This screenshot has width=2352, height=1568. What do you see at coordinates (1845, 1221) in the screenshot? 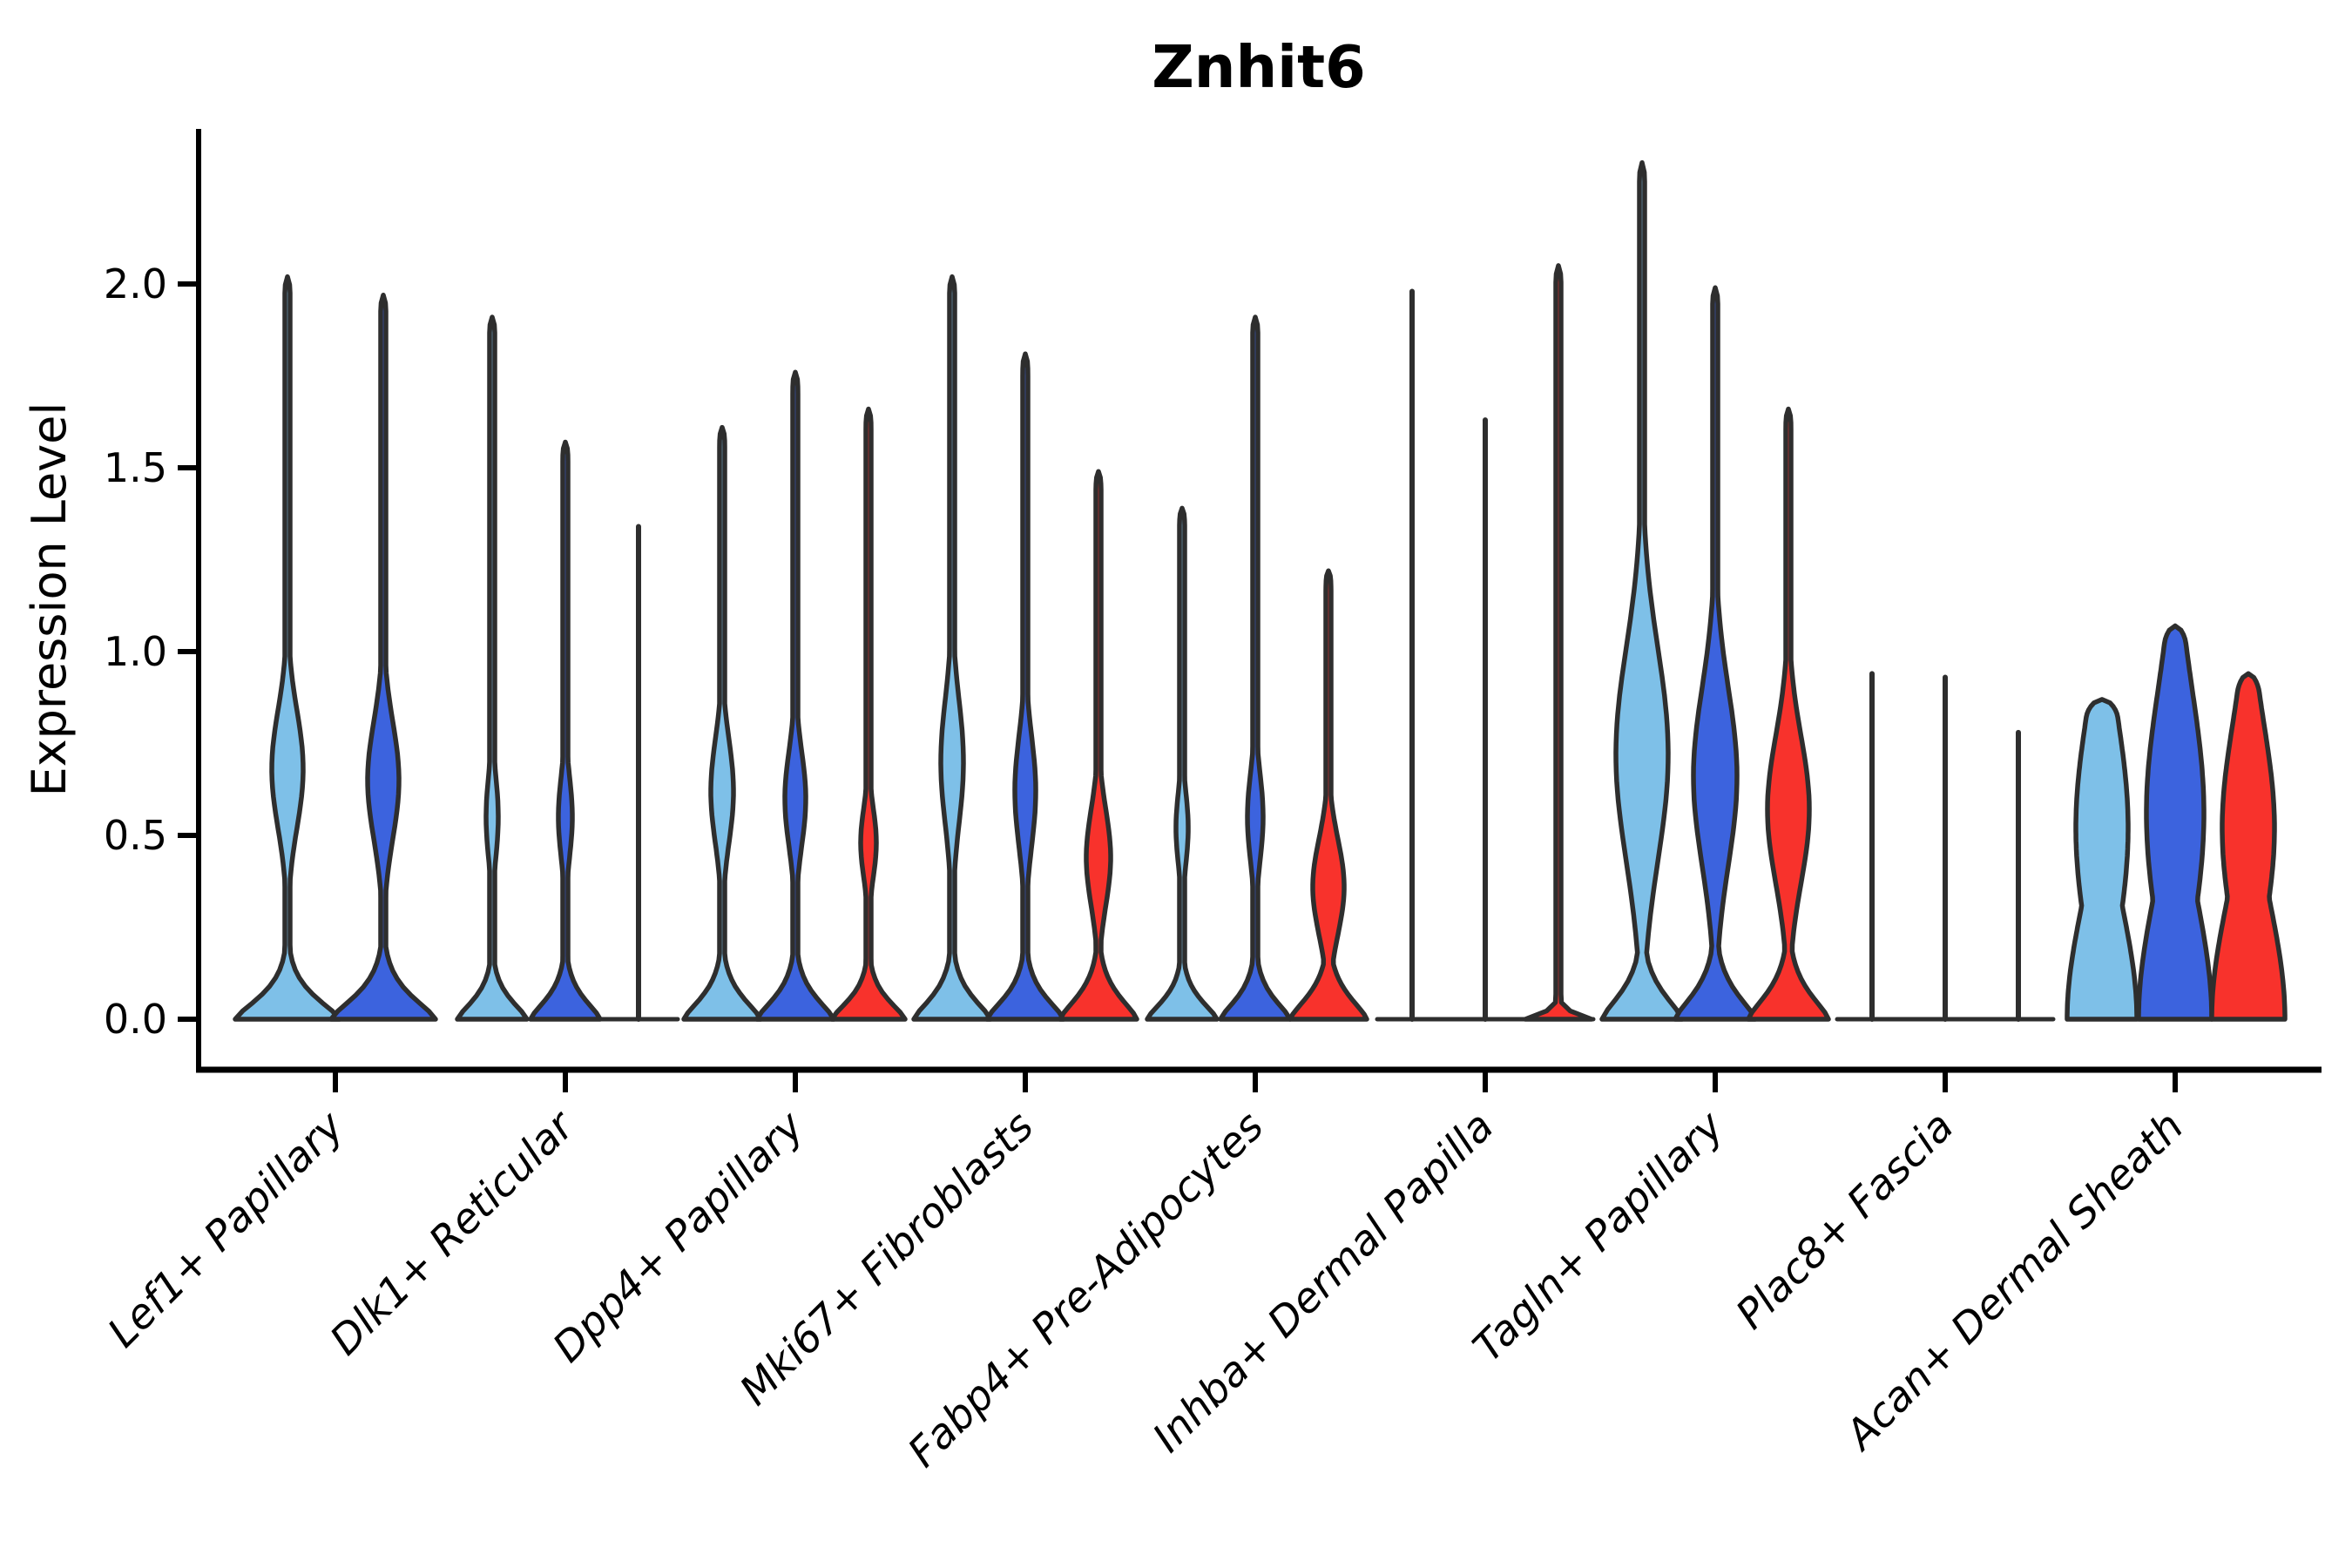
I see `x-category-label: Plac8+ Fascia` at bounding box center [1845, 1221].